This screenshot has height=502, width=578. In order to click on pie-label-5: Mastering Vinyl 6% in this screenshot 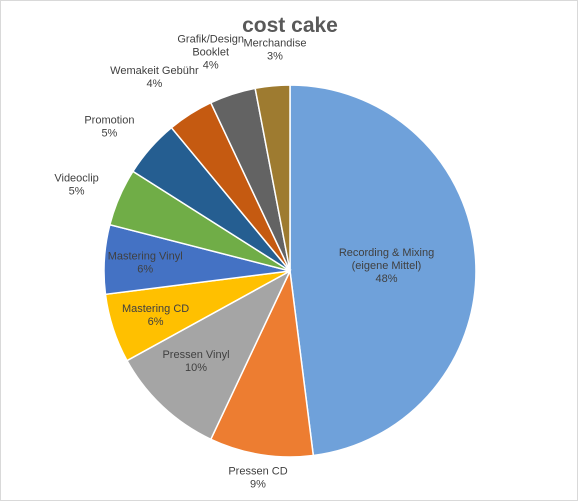, I will do `click(145, 262)`.